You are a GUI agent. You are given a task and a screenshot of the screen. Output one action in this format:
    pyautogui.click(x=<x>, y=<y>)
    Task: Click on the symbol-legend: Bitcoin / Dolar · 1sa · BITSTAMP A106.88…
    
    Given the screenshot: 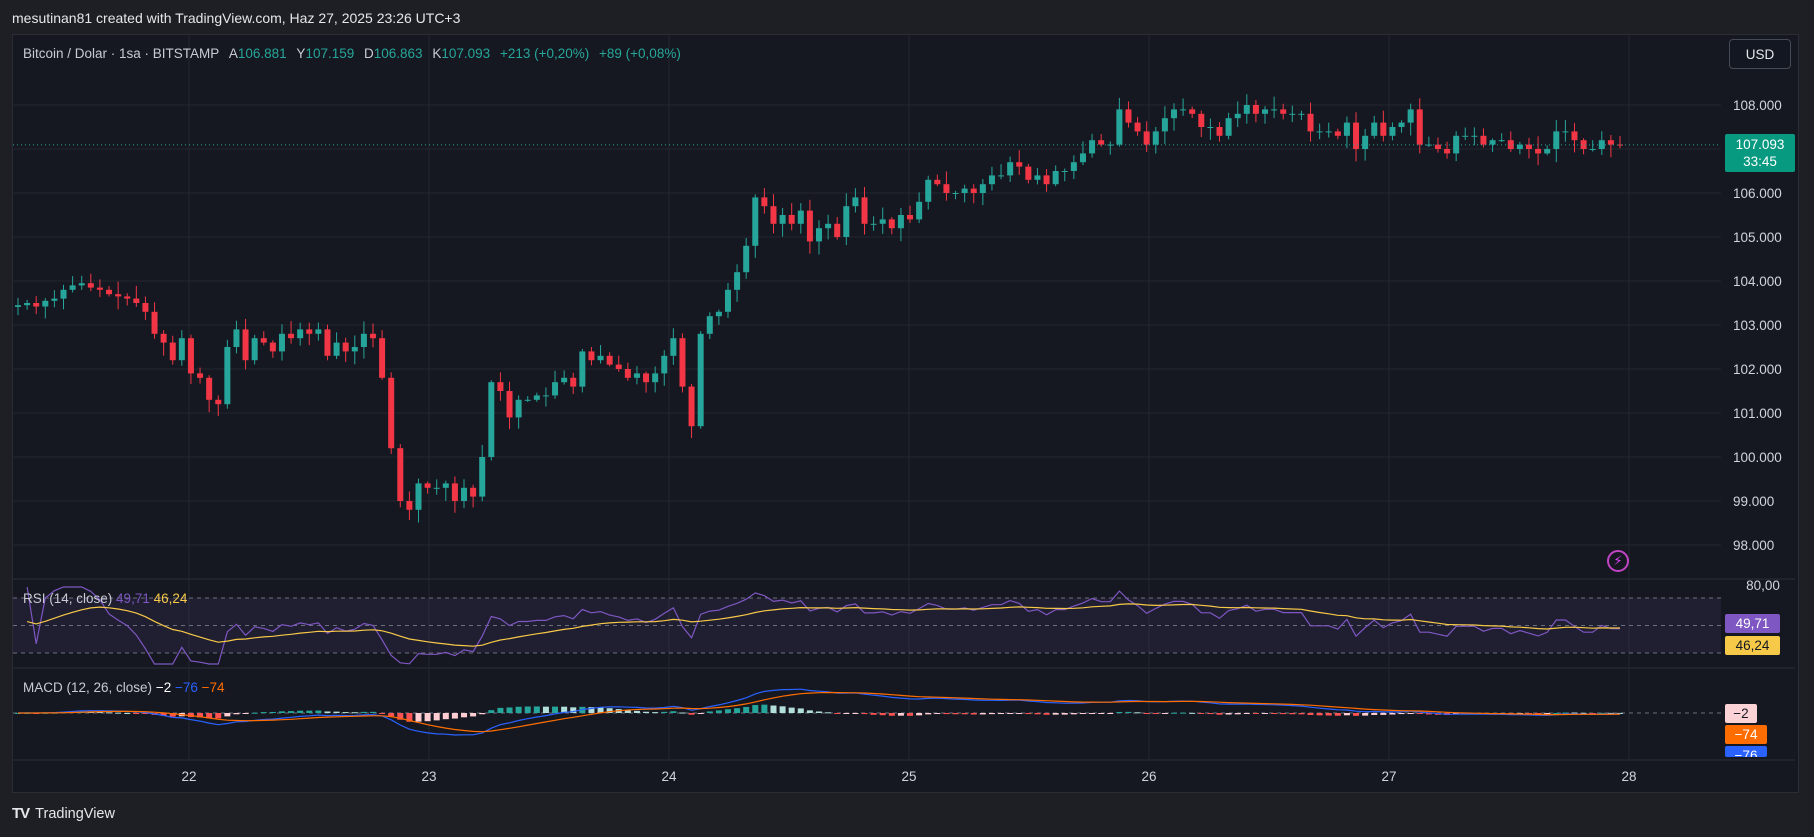 What is the action you would take?
    pyautogui.click(x=352, y=53)
    